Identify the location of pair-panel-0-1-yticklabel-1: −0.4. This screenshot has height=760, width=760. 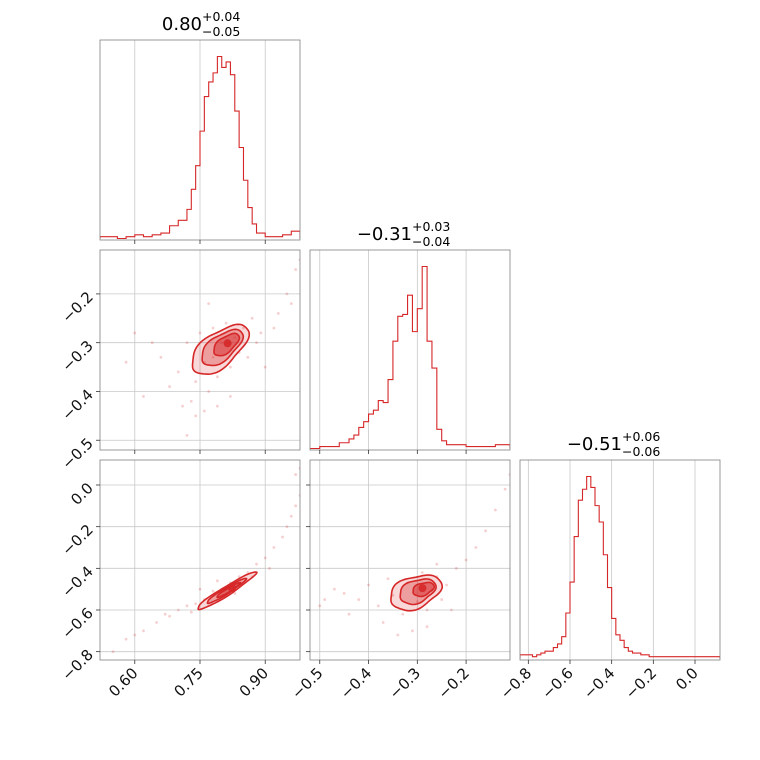
(77, 405).